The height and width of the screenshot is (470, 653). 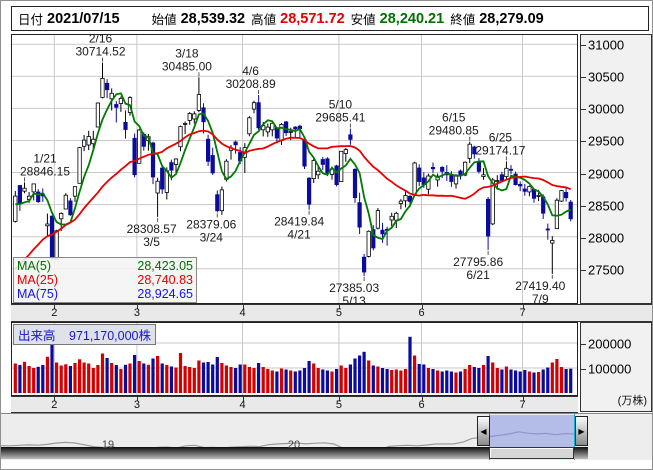 What do you see at coordinates (606, 206) in the screenshot?
I see `price-axis-label: 28500` at bounding box center [606, 206].